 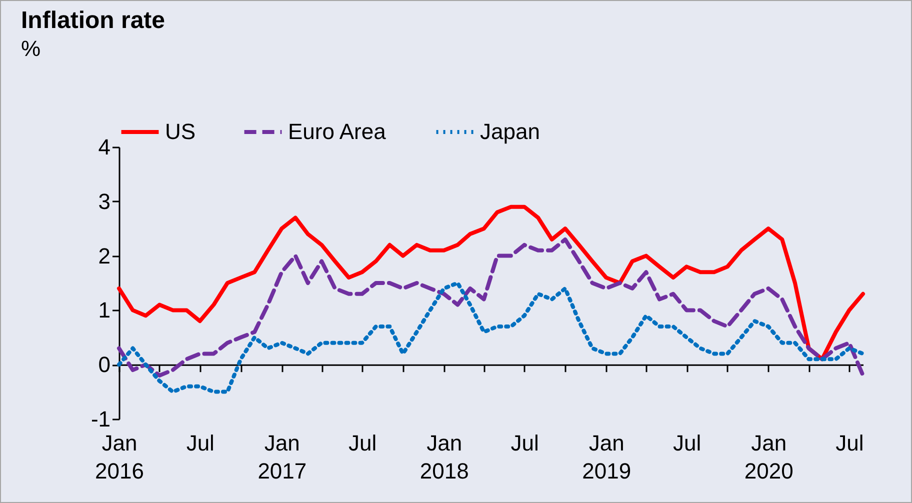 What do you see at coordinates (93, 20) in the screenshot?
I see `chart-title: Inflation rate` at bounding box center [93, 20].